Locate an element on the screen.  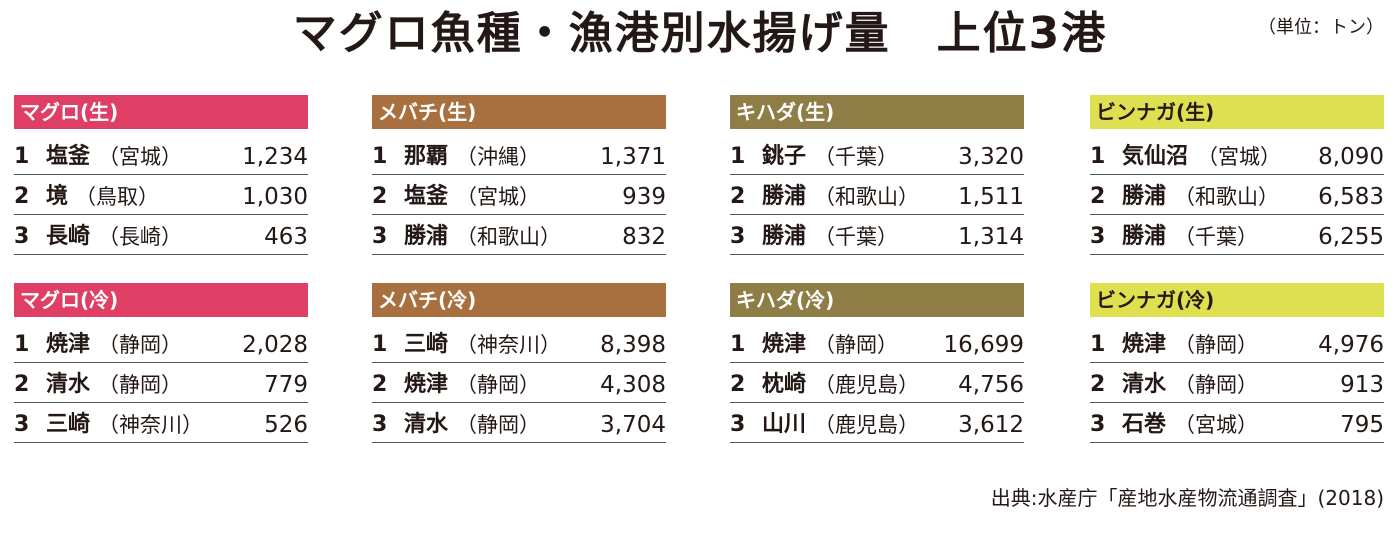
landing-volume: 1,030 is located at coordinates (275, 197).